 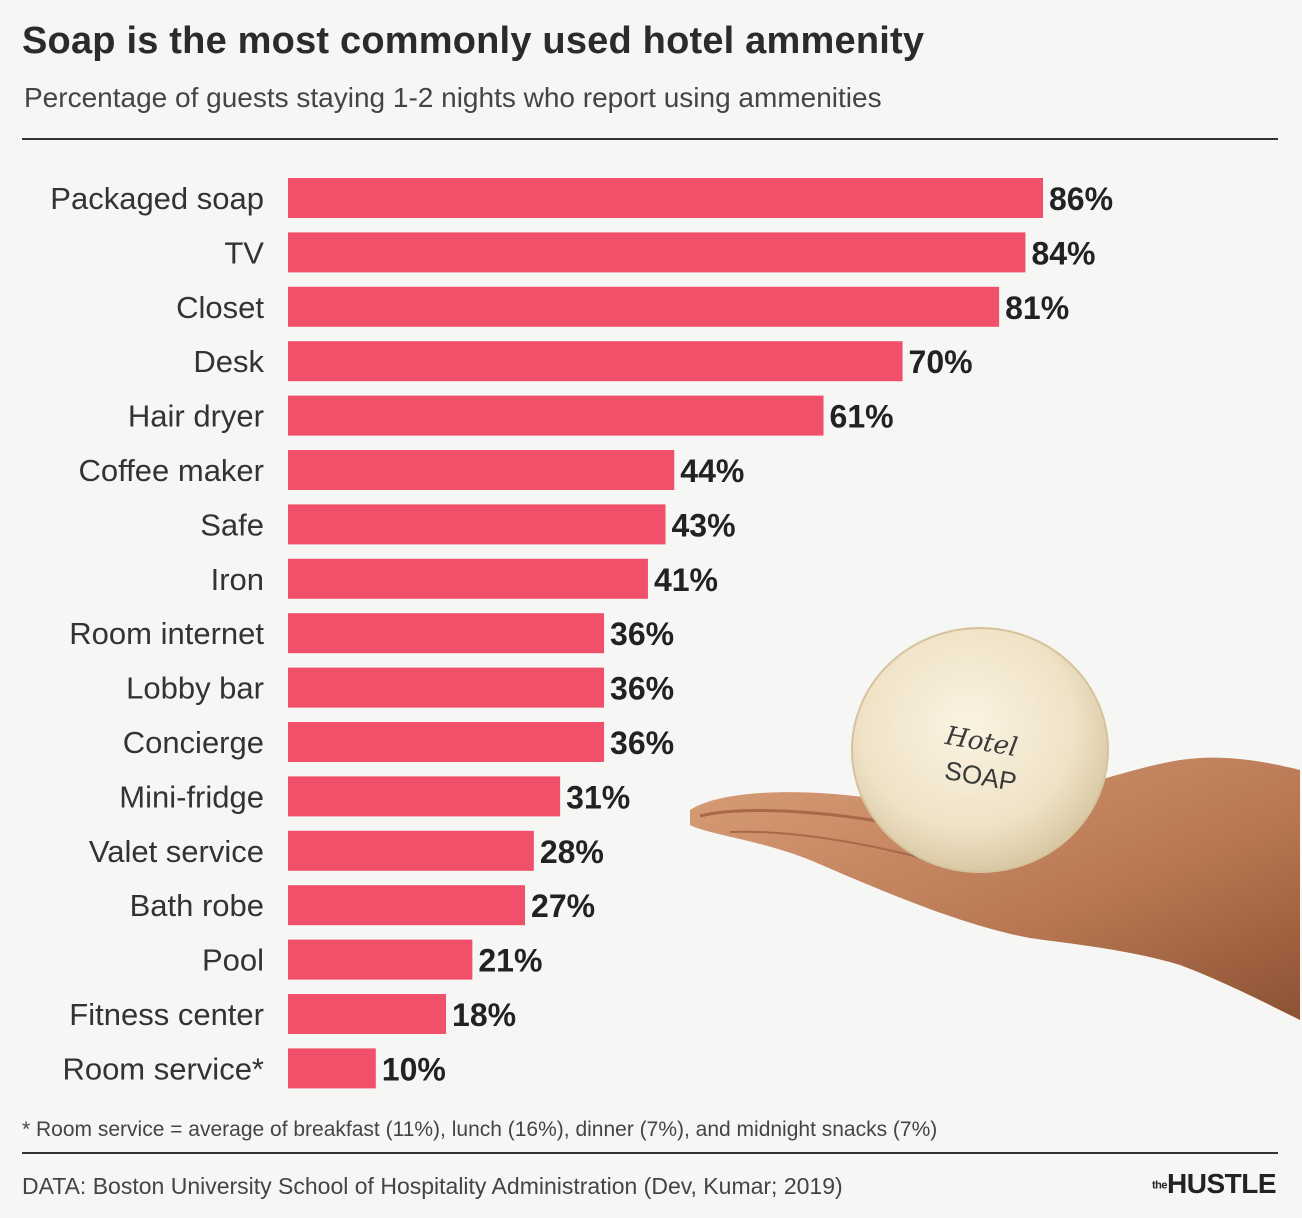 What do you see at coordinates (563, 906) in the screenshot?
I see `value-label: 27%` at bounding box center [563, 906].